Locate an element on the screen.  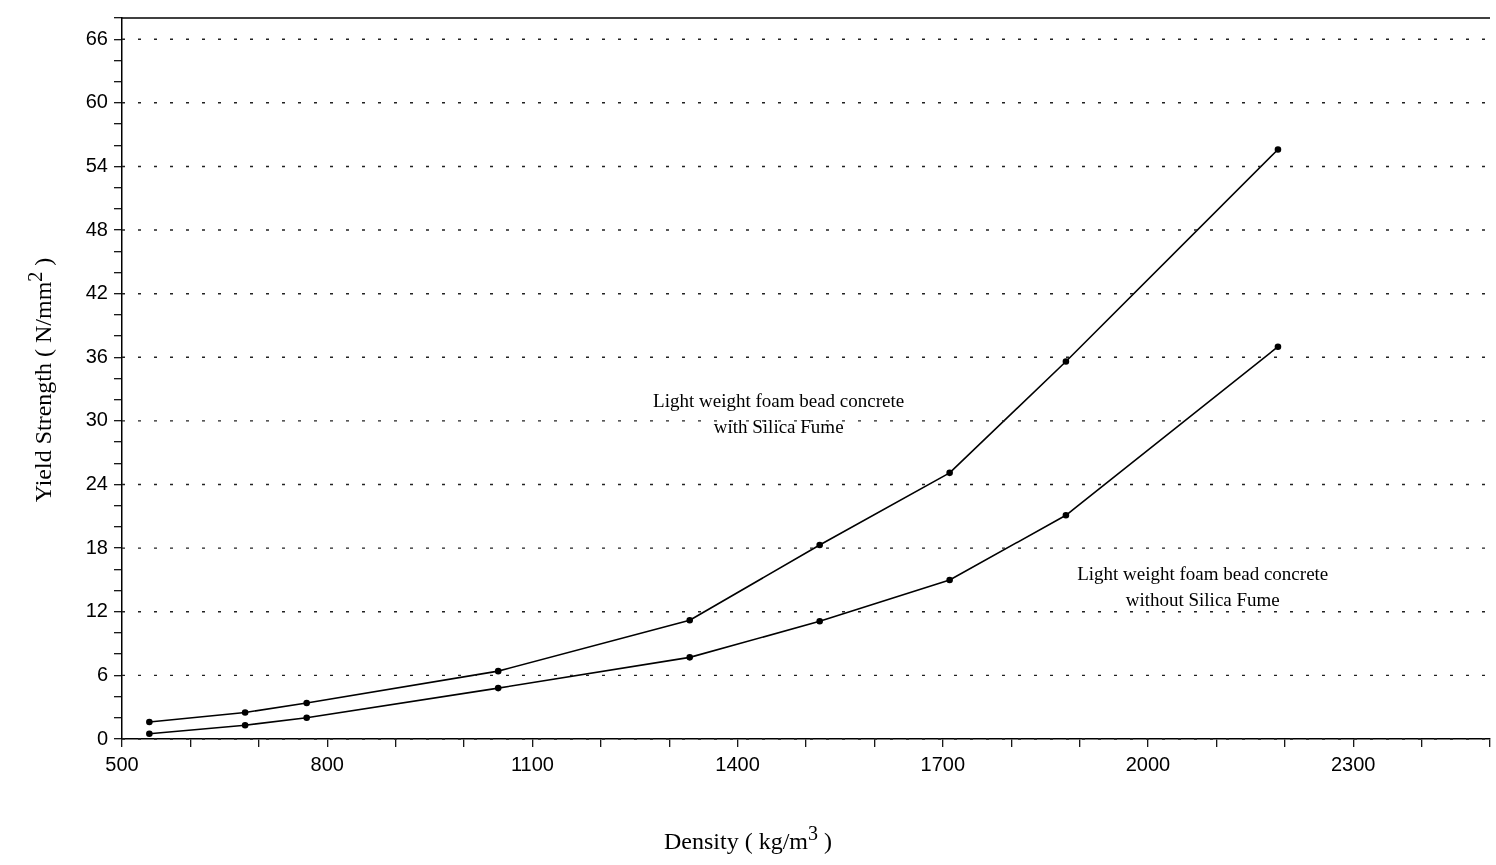
x-tick-label: 2000 is located at coordinates (1148, 763).